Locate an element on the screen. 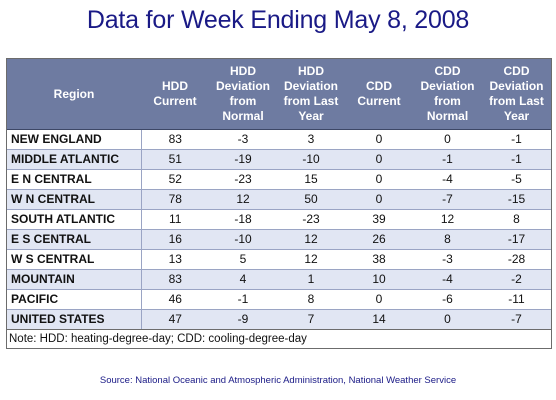 The image size is (556, 400). region-cell: PACIFIC is located at coordinates (74, 299).